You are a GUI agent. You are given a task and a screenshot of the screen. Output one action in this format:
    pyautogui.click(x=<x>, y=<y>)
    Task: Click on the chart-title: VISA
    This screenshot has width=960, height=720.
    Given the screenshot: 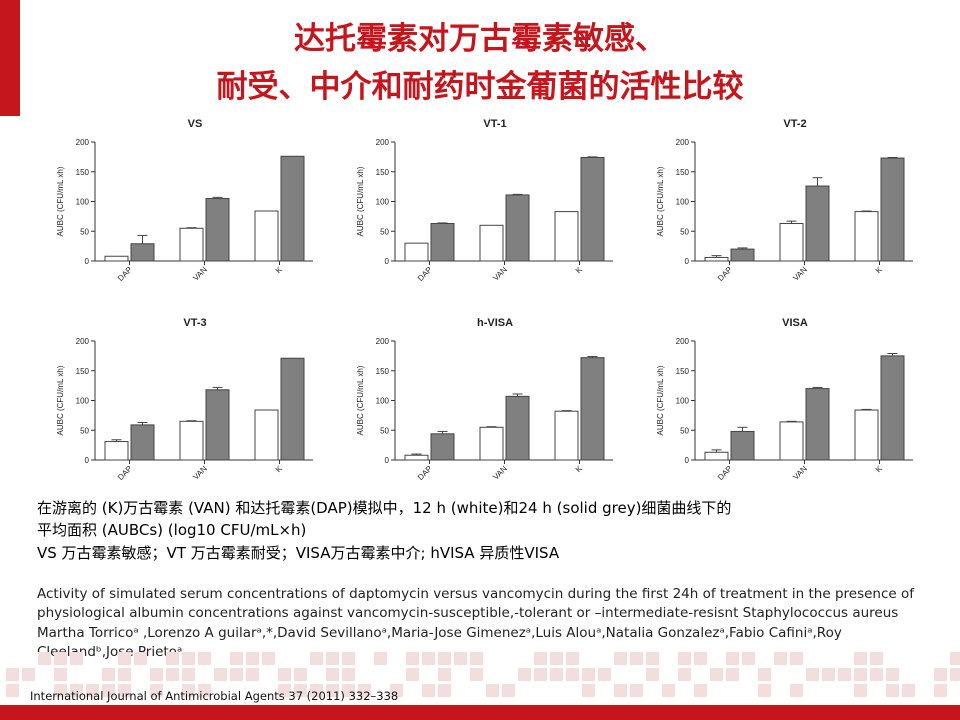 What is the action you would take?
    pyautogui.click(x=795, y=323)
    